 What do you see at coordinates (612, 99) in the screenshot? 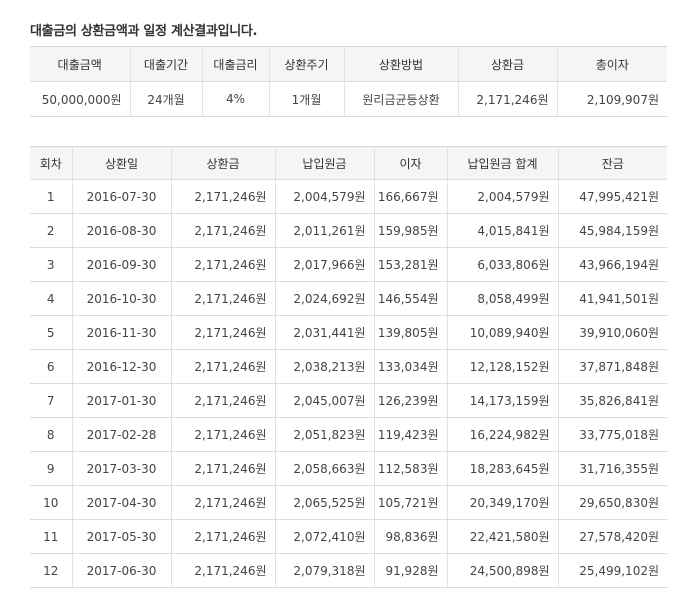
I see `value-total-interest: 2,109,907원` at bounding box center [612, 99].